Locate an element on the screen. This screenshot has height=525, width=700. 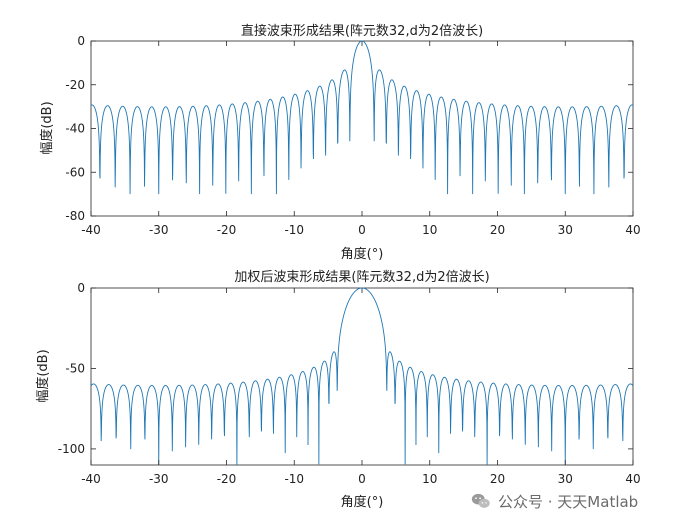
y-tick-label: -20 is located at coordinates (75, 85).